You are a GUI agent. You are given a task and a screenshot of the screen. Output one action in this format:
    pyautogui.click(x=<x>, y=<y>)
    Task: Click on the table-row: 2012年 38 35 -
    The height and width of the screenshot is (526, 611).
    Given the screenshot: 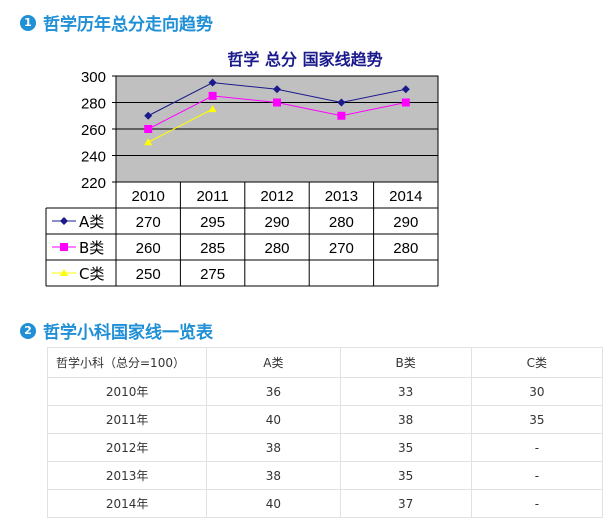 What is the action you would take?
    pyautogui.click(x=325, y=447)
    